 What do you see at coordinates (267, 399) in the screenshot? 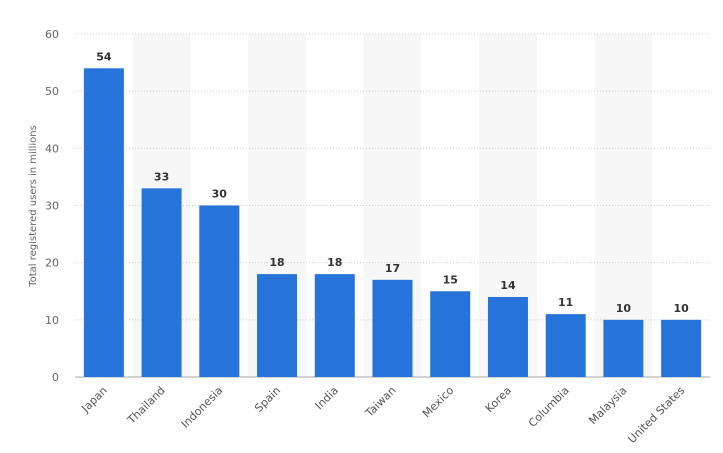
I see `category-label: Spain` at bounding box center [267, 399].